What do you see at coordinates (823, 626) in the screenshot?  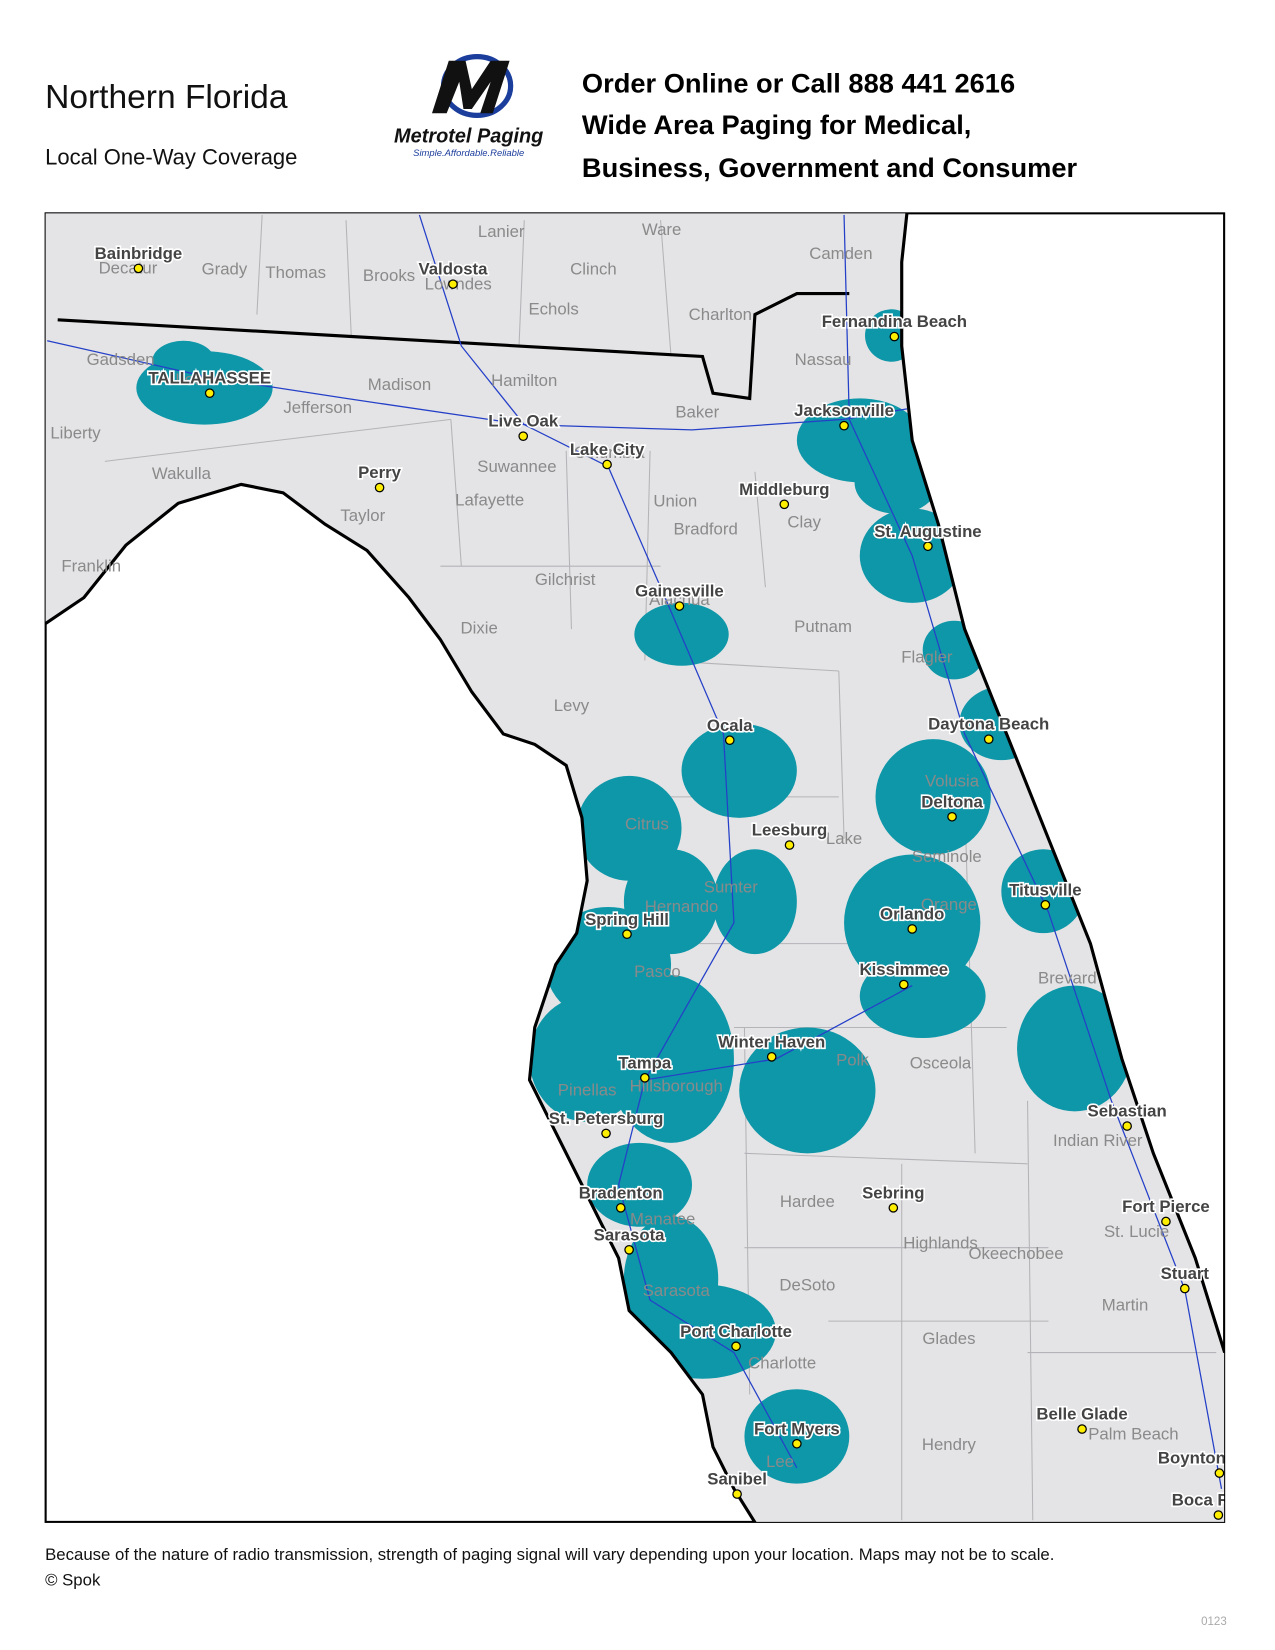 I see `county-label: Putnam` at bounding box center [823, 626].